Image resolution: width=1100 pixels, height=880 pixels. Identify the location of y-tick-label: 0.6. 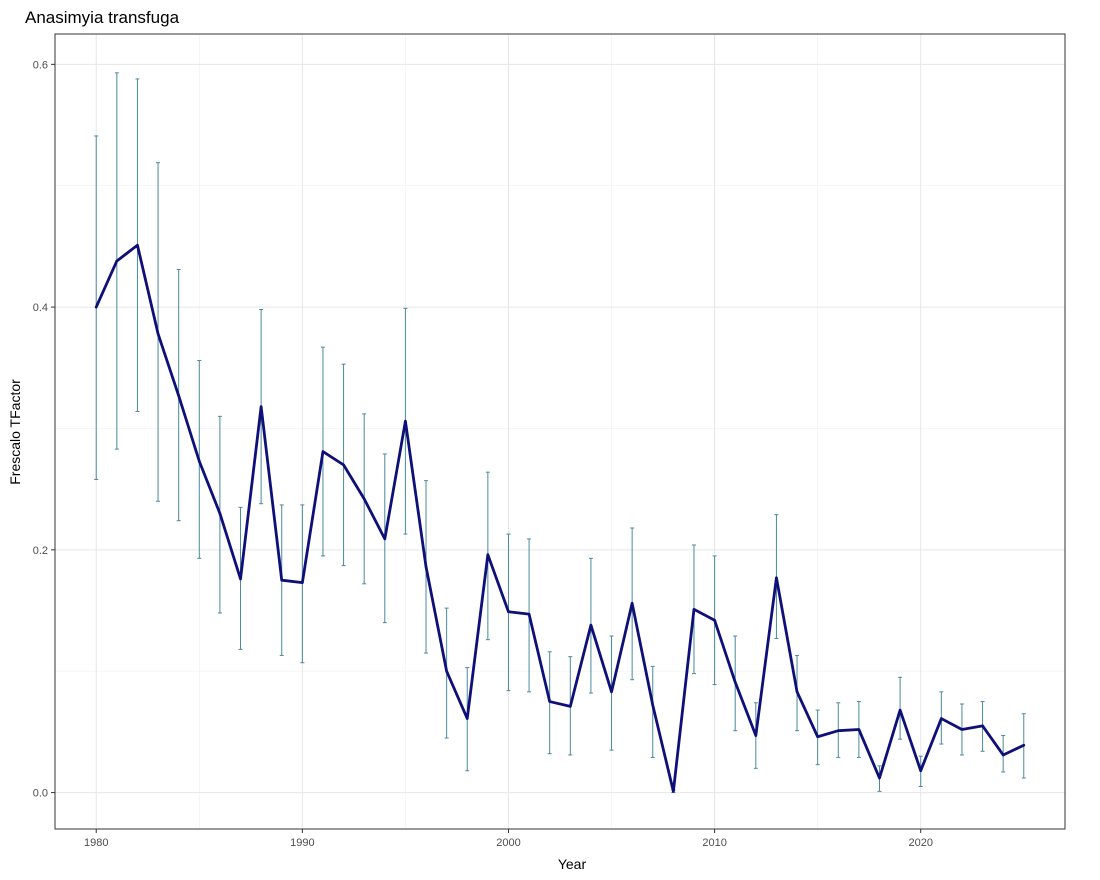
(40, 65).